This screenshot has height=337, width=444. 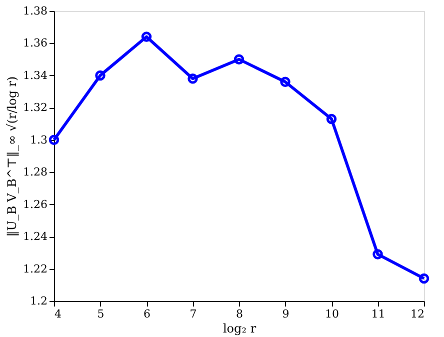 What do you see at coordinates (35, 269) in the screenshot?
I see `y-tick-label: 1.22` at bounding box center [35, 269].